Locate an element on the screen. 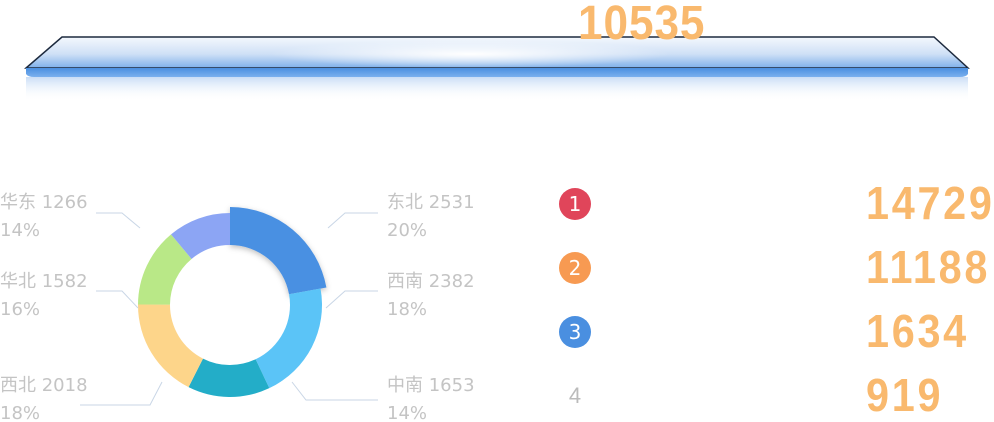 This screenshot has height=422, width=994. rank-value: 11188 is located at coordinates (928, 267).